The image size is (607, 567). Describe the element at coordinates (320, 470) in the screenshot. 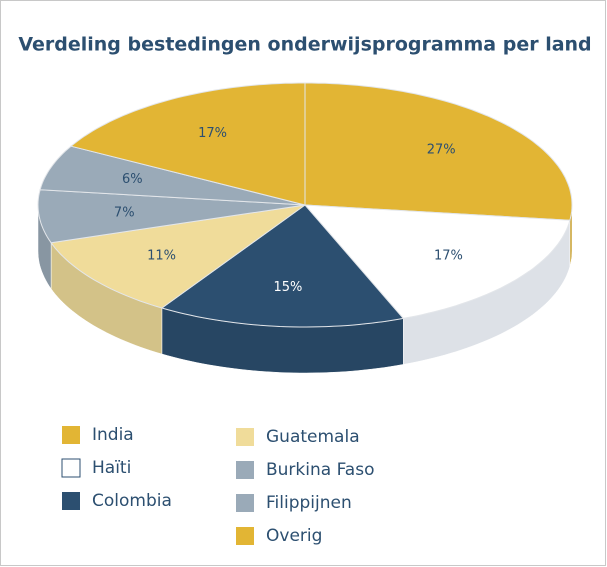

I see `legend-label: Burkina Faso` at that location.